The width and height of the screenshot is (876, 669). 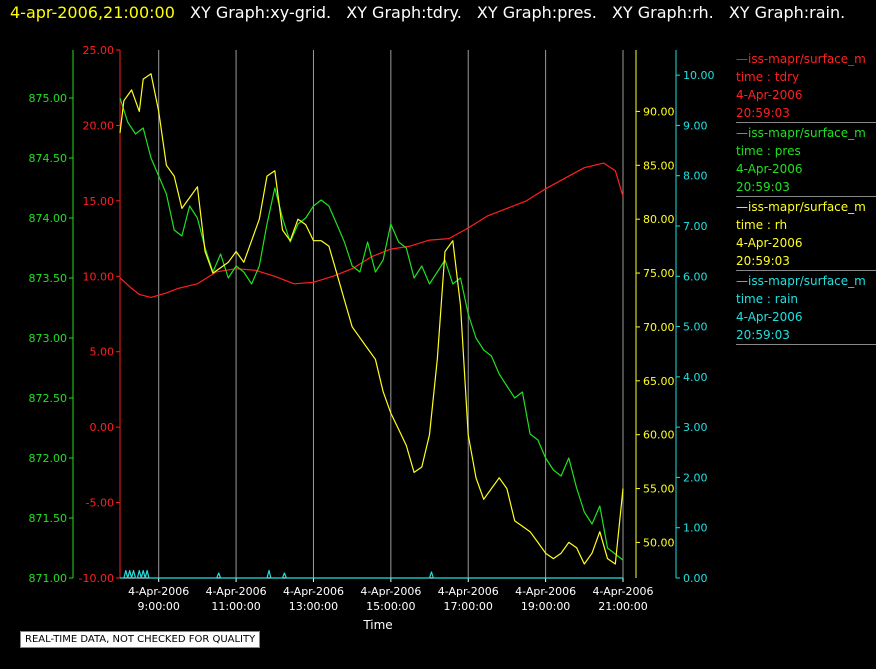 I want to click on axis-tick-label-pres: 873.50, so click(x=48, y=278).